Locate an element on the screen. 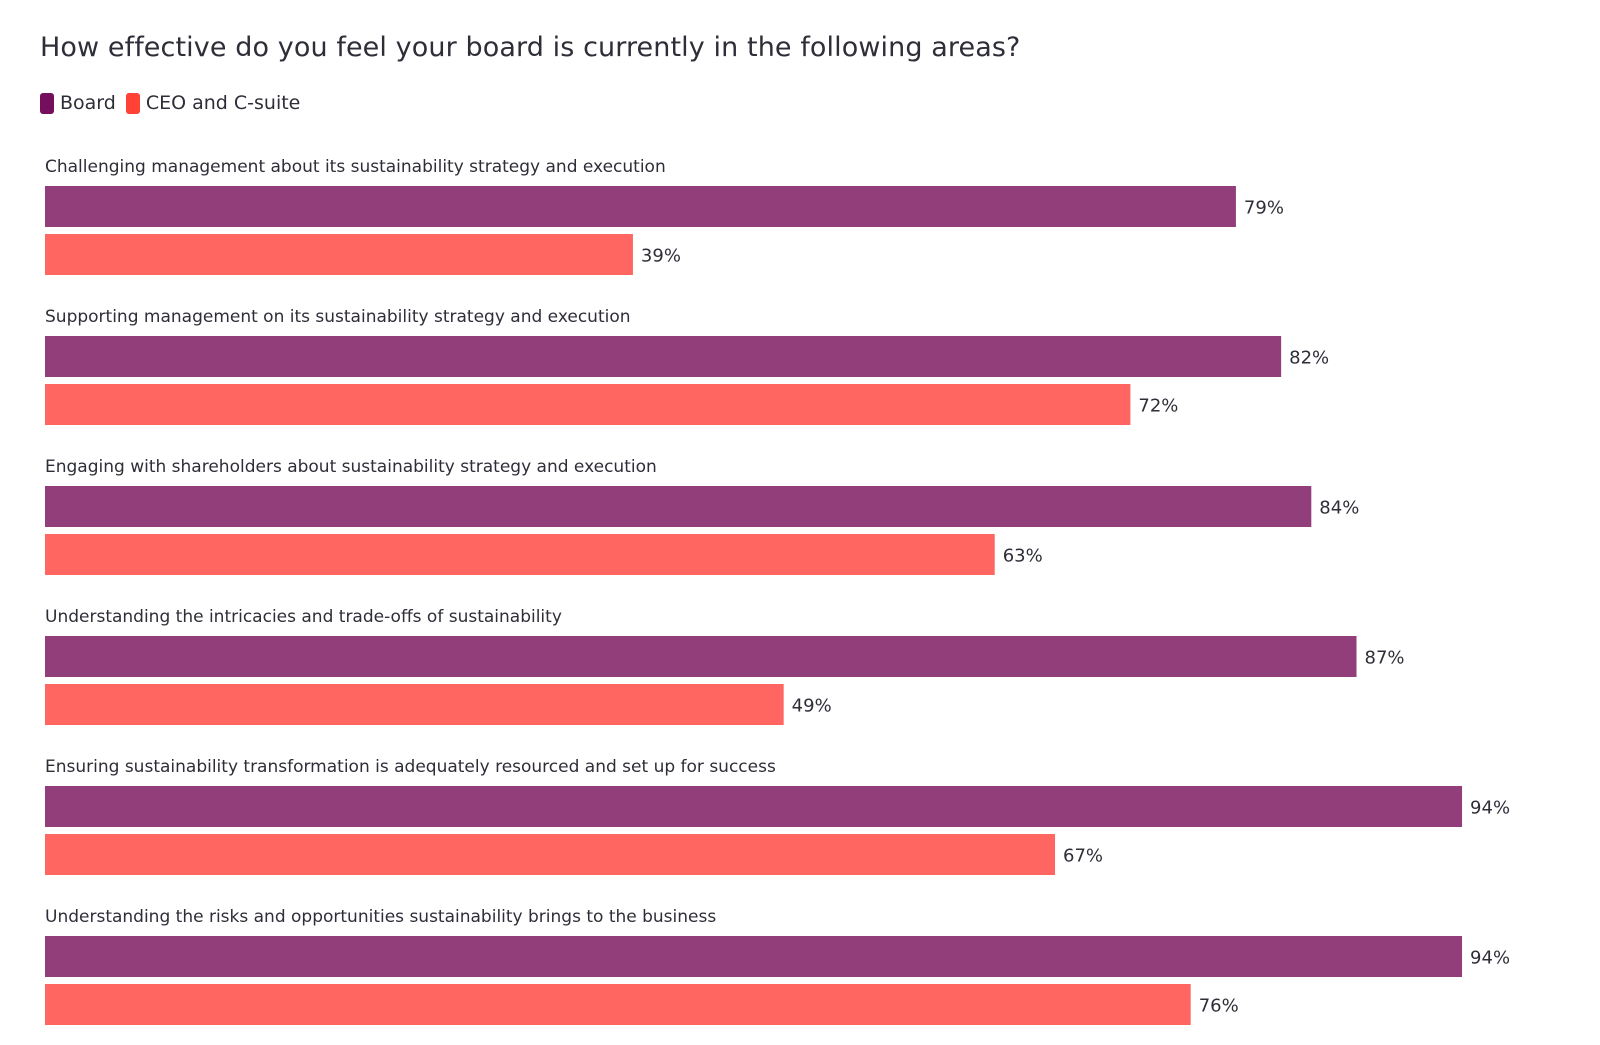 Image resolution: width=1600 pixels, height=1045 pixels. value-label-board: 79% is located at coordinates (1264, 208).